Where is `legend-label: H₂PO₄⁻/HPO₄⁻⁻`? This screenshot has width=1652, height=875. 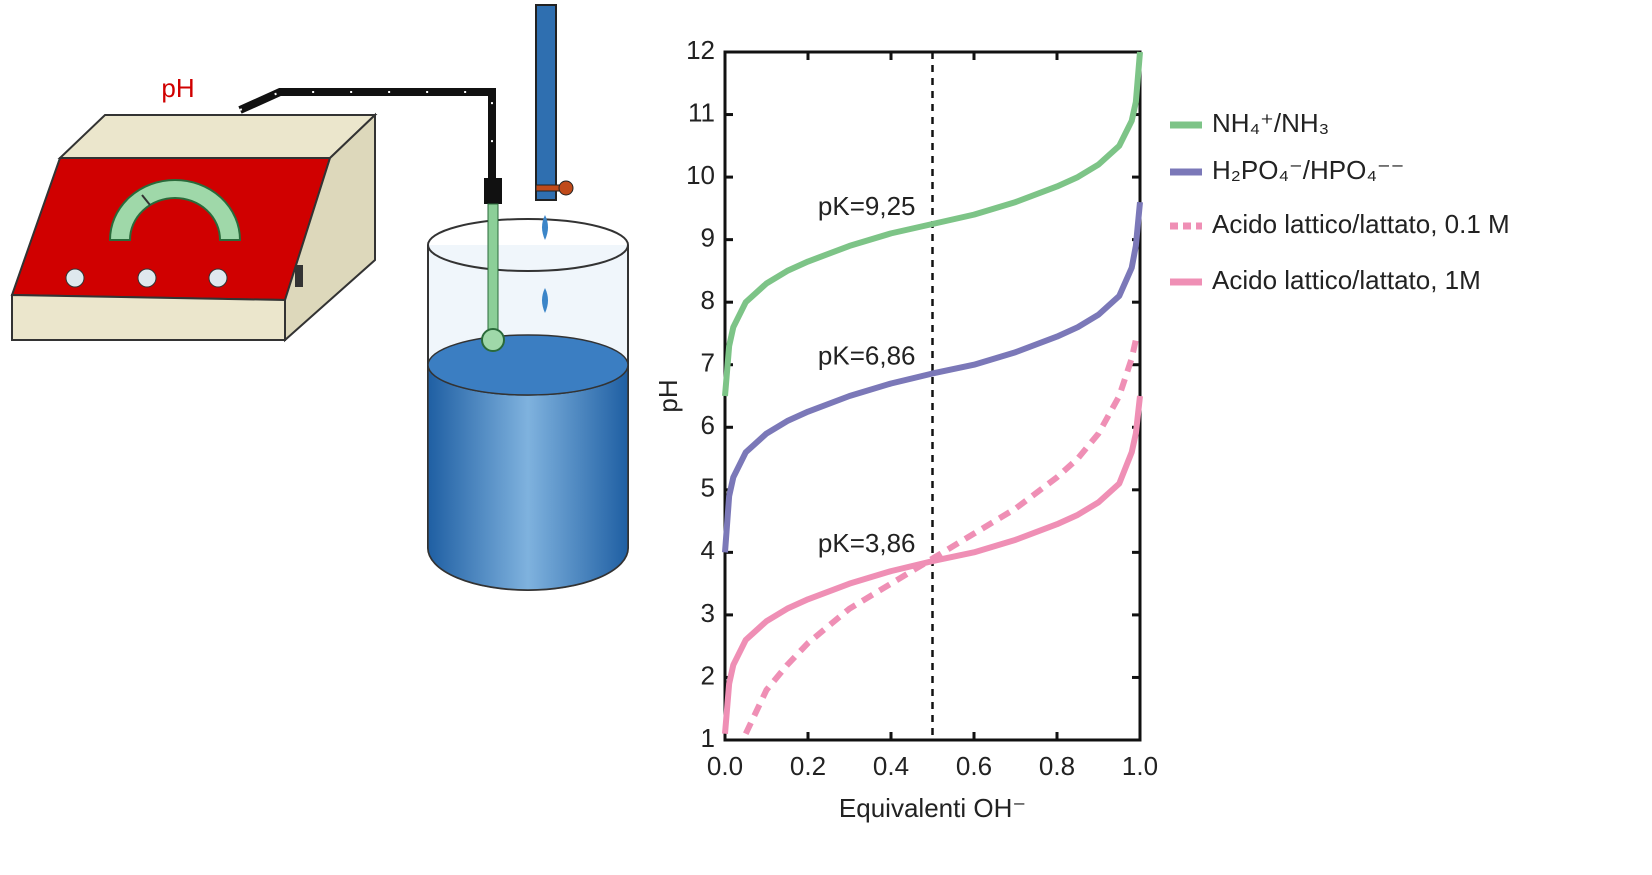
legend-label: H₂PO₄⁻/HPO₄⁻⁻ is located at coordinates (1308, 170).